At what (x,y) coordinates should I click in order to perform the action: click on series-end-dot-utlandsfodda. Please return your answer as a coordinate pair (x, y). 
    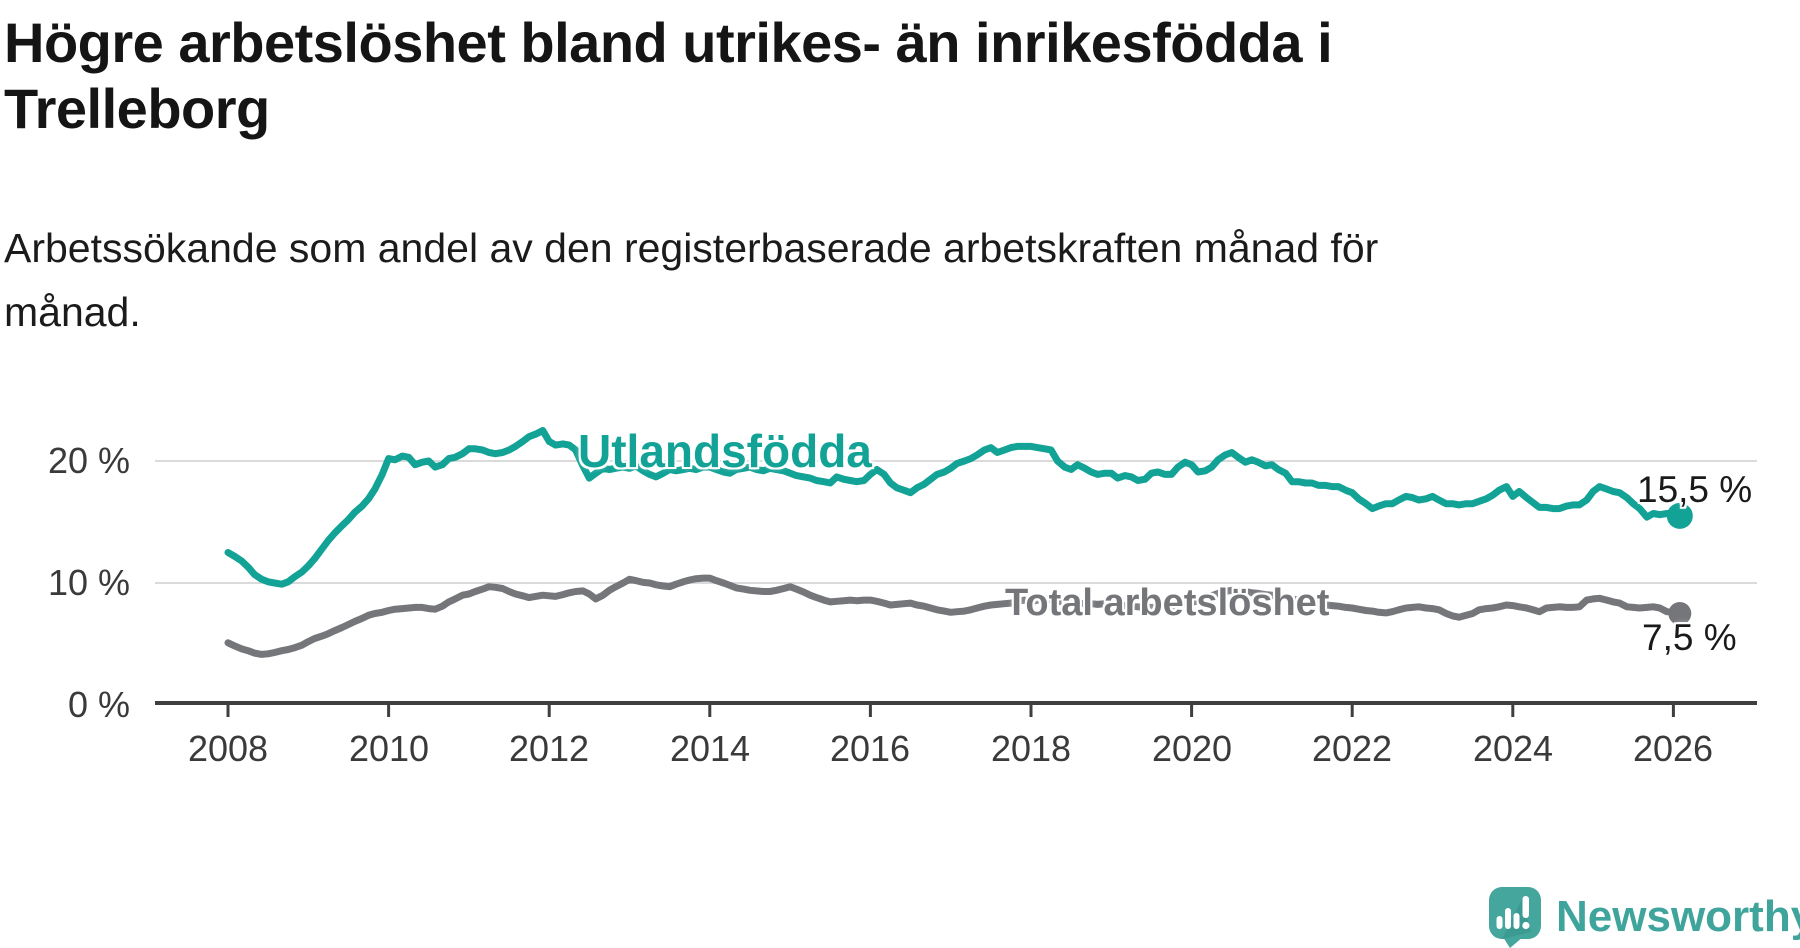
    Looking at the image, I should click on (1679, 515).